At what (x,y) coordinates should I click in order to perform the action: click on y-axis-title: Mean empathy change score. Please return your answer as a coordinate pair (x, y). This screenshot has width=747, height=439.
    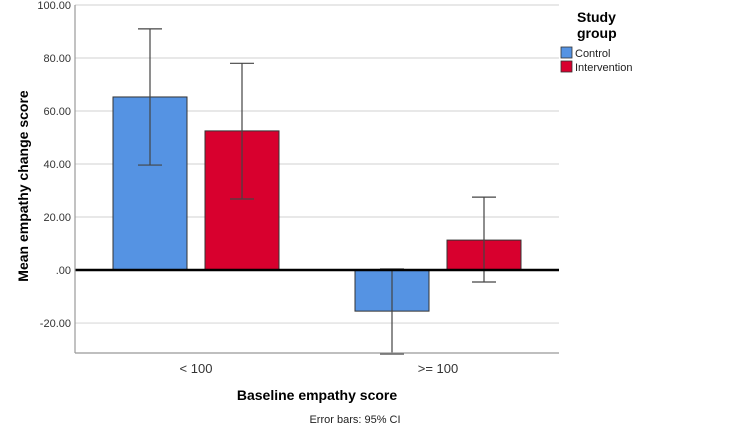
    Looking at the image, I should click on (23, 186).